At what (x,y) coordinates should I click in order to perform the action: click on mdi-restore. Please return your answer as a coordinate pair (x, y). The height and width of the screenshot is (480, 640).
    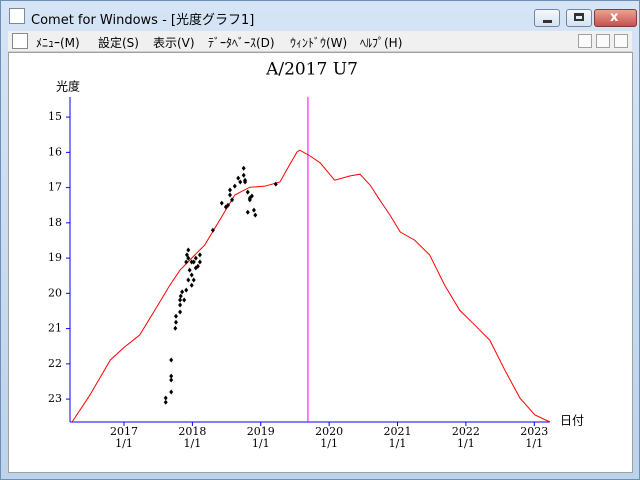
    Looking at the image, I should click on (603, 41).